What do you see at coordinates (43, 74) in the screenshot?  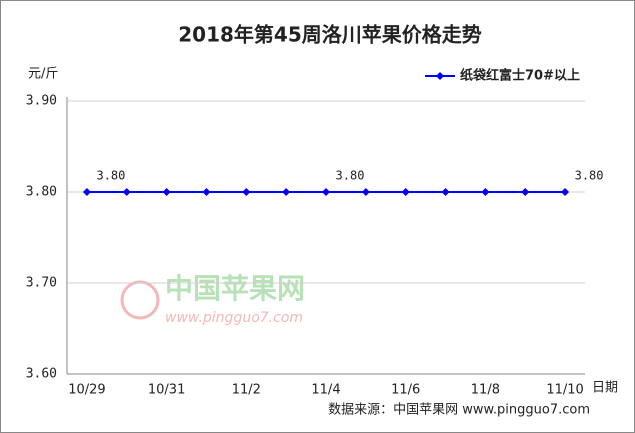 I see `y-axis-label: 元/斤` at bounding box center [43, 74].